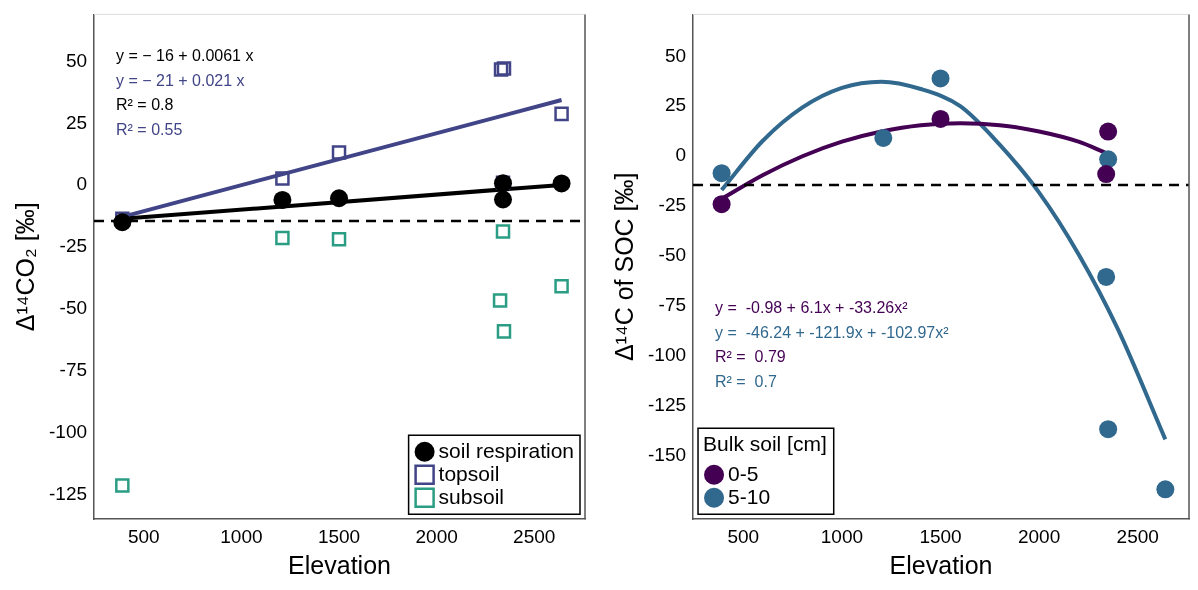 The height and width of the screenshot is (590, 1198). Describe the element at coordinates (149, 129) in the screenshot. I see `annotation: R² = 0.55` at that location.